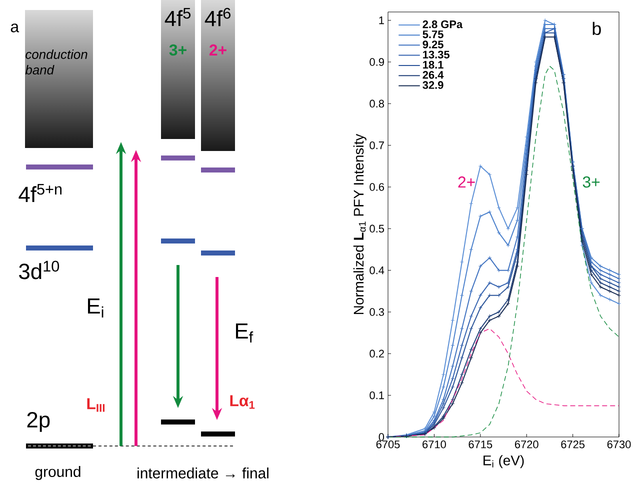 The image size is (639, 497). I want to click on y-tick-label: 0.2, so click(377, 354).